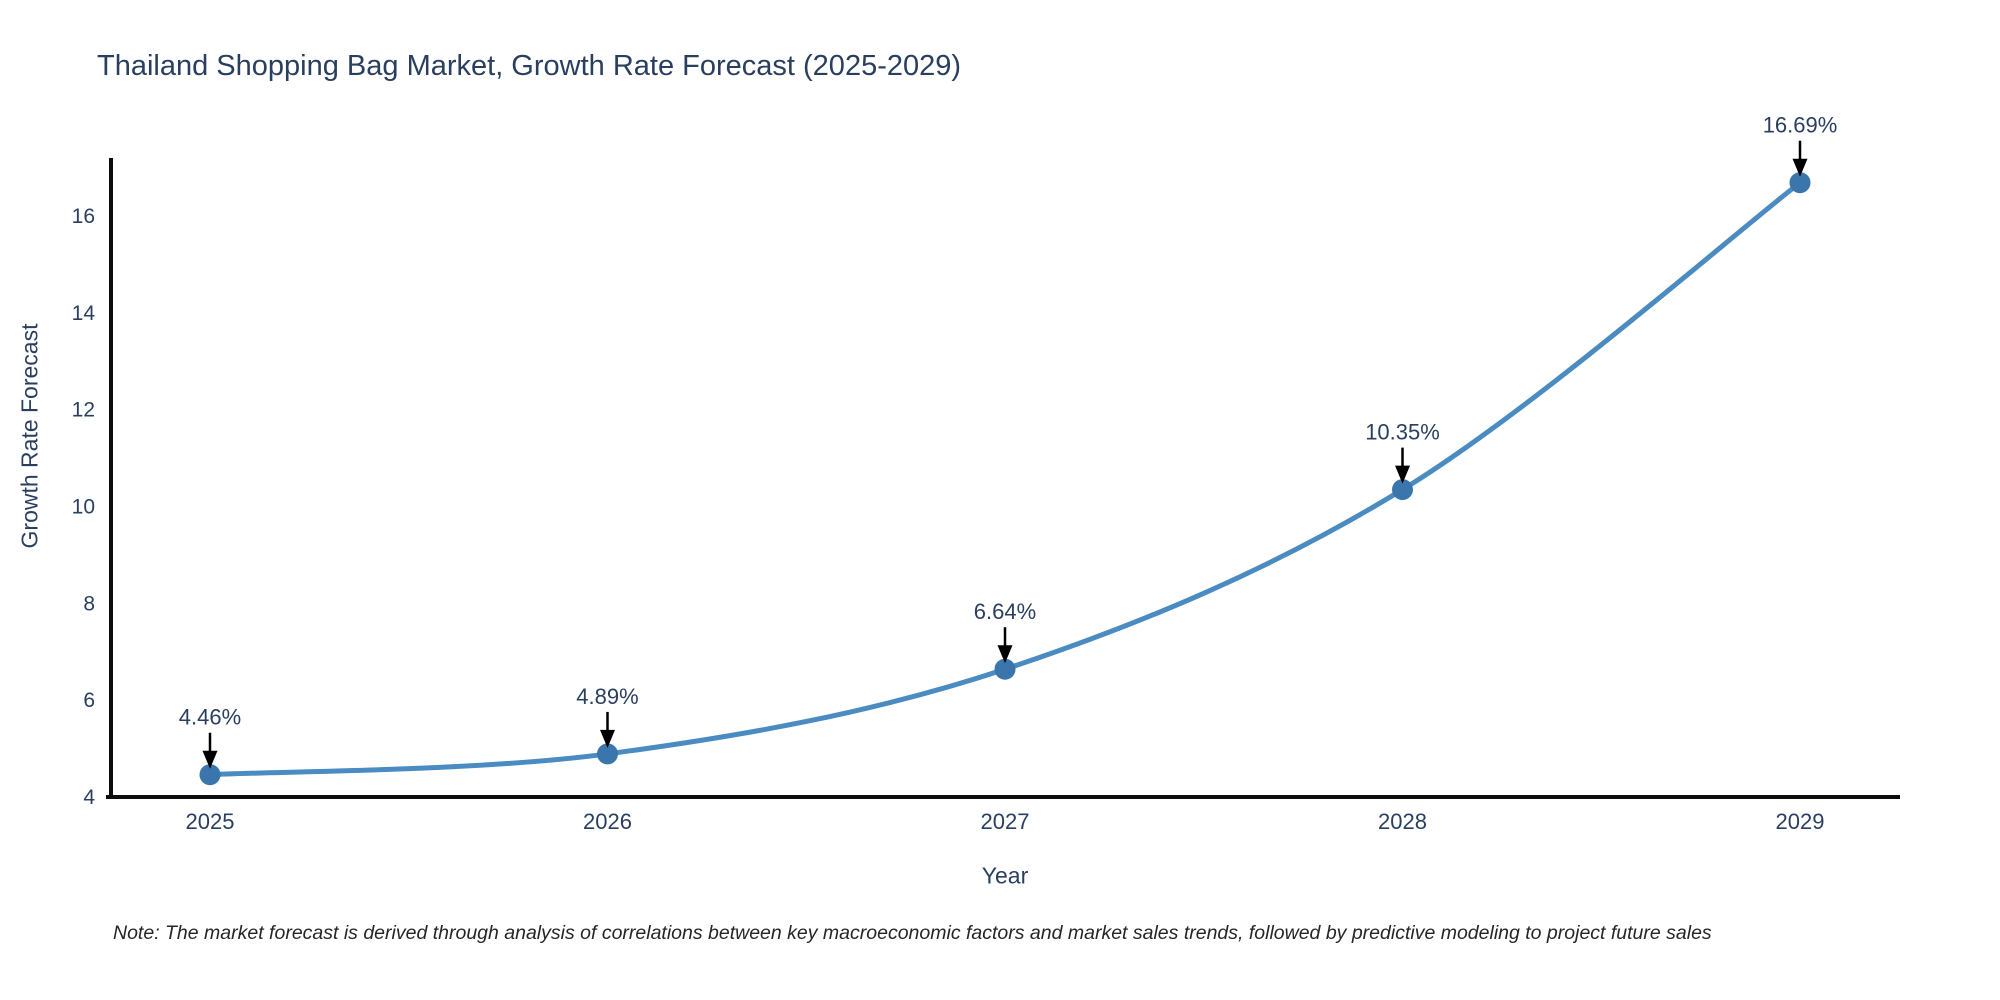 This screenshot has width=2000, height=1000. Describe the element at coordinates (1402, 821) in the screenshot. I see `x-tick-label: 2028` at that location.